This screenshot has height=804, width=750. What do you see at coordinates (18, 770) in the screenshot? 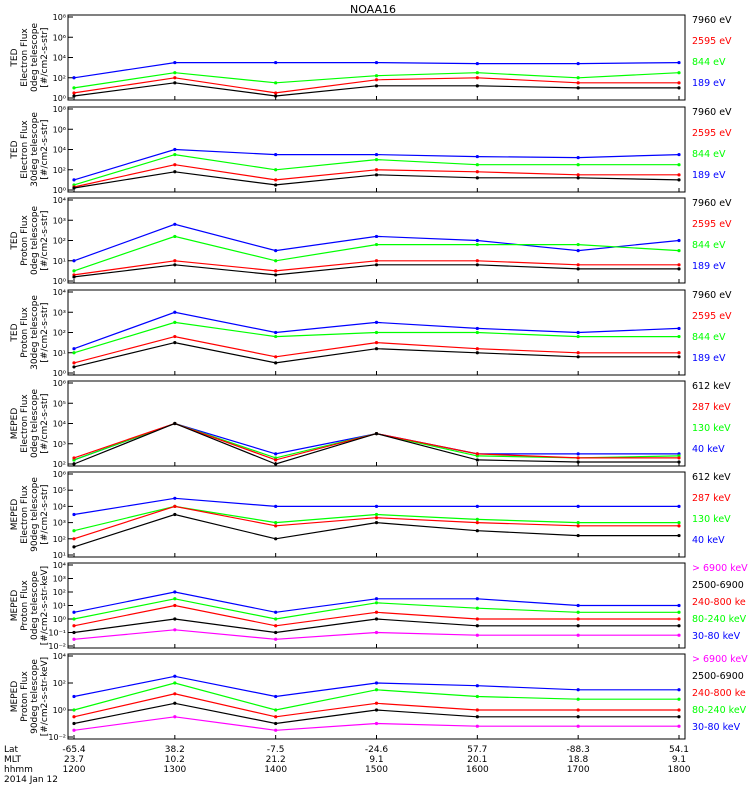
I see `time-axis-row-label: hhmm` at bounding box center [18, 770].